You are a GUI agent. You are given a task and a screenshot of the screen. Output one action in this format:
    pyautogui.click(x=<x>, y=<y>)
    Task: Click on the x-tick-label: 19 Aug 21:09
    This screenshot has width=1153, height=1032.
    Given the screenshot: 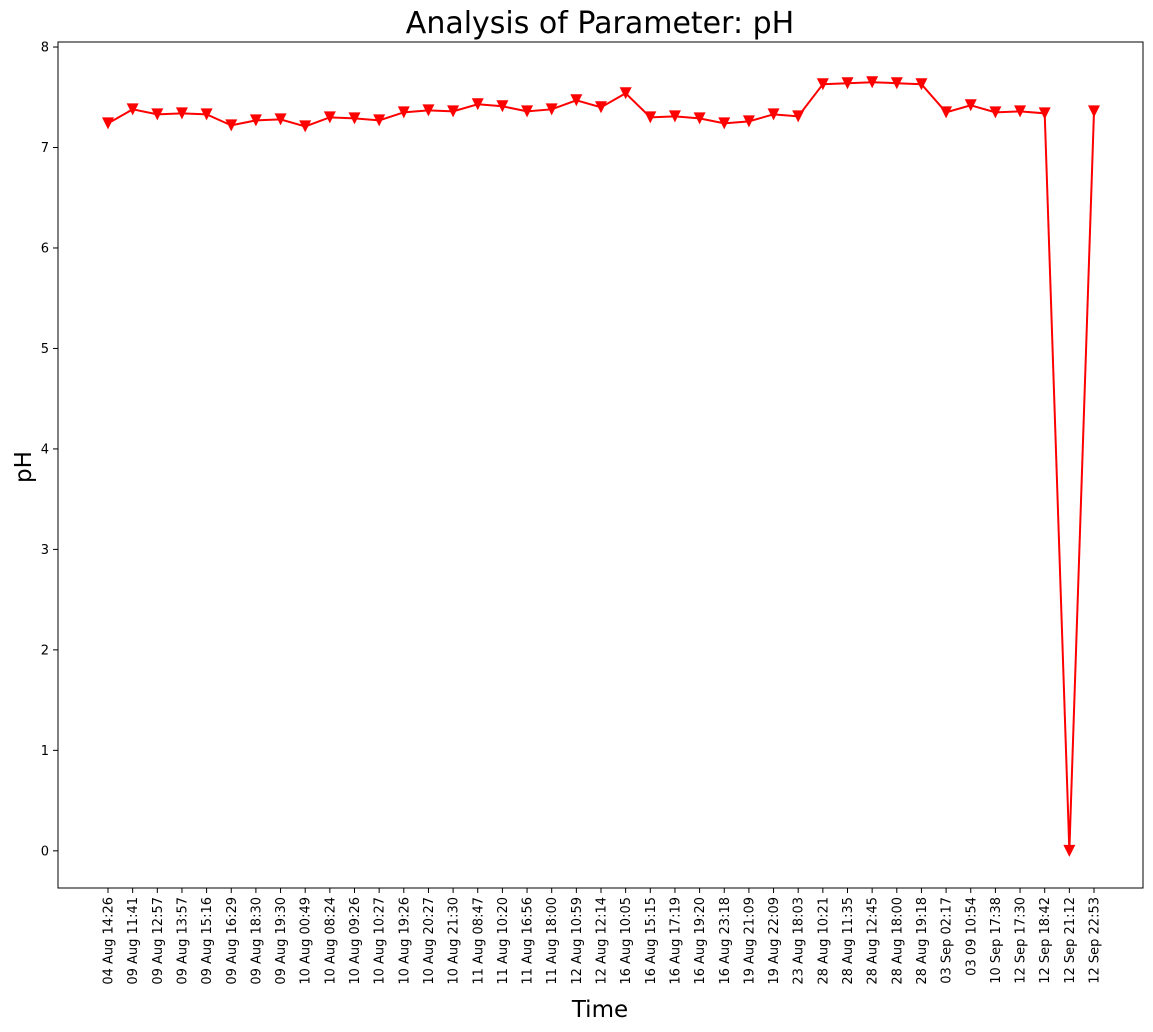 What is the action you would take?
    pyautogui.click(x=749, y=941)
    